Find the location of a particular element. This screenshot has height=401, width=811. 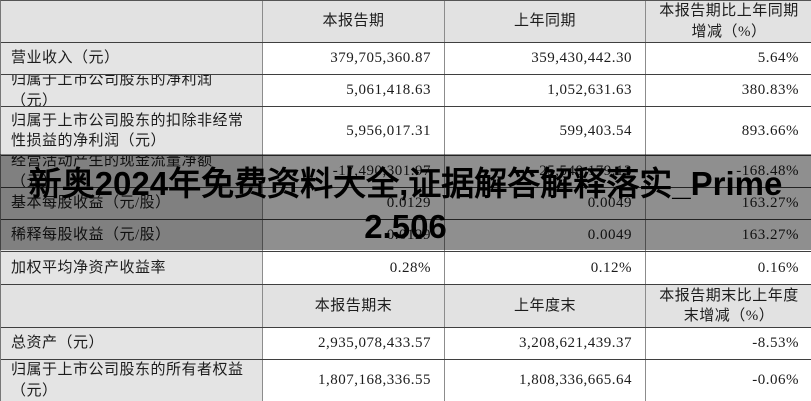

table-row-weighted-roe: 加权平均净资产收益率 0.28% 0.12% 0.16% is located at coordinates (406, 268).